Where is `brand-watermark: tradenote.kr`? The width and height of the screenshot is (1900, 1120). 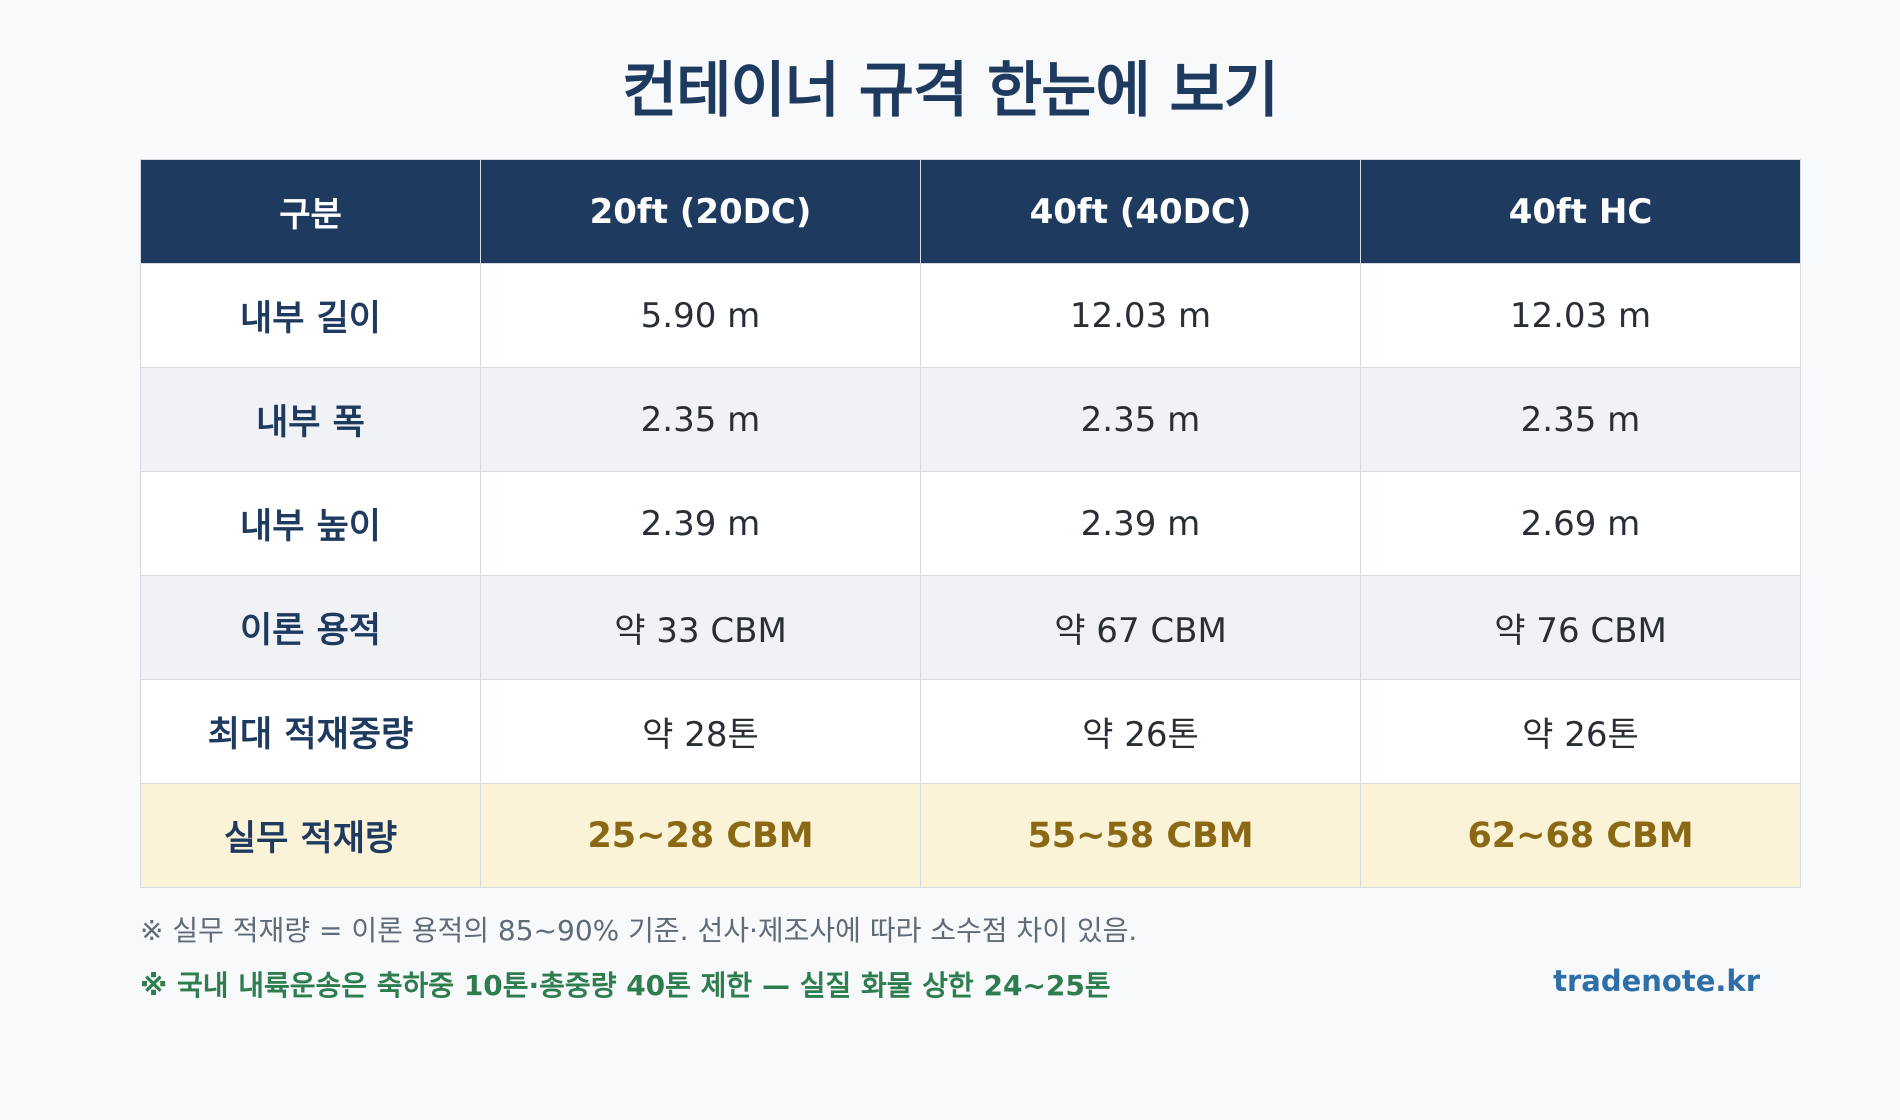 brand-watermark: tradenote.kr is located at coordinates (1656, 981).